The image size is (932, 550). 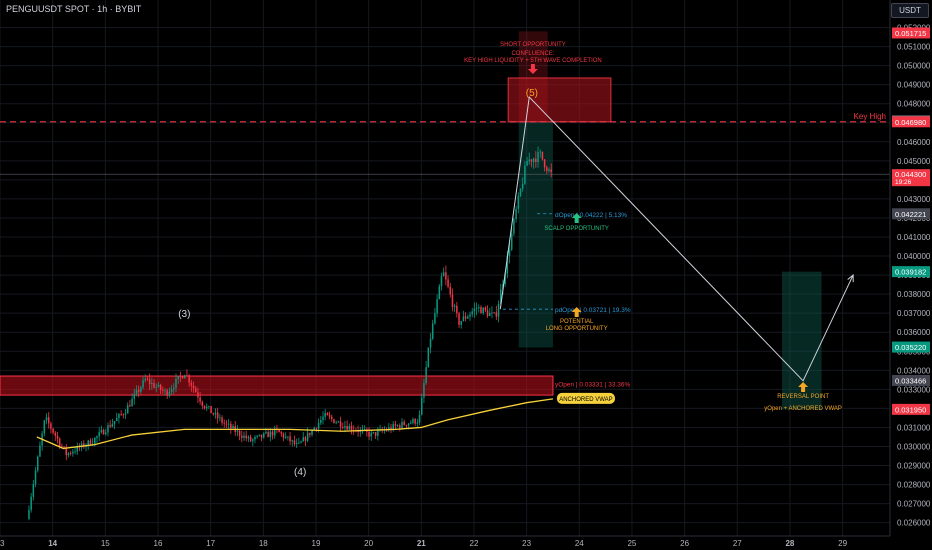 What do you see at coordinates (914, 199) in the screenshot?
I see `y-tick-label: 0.043000` at bounding box center [914, 199].